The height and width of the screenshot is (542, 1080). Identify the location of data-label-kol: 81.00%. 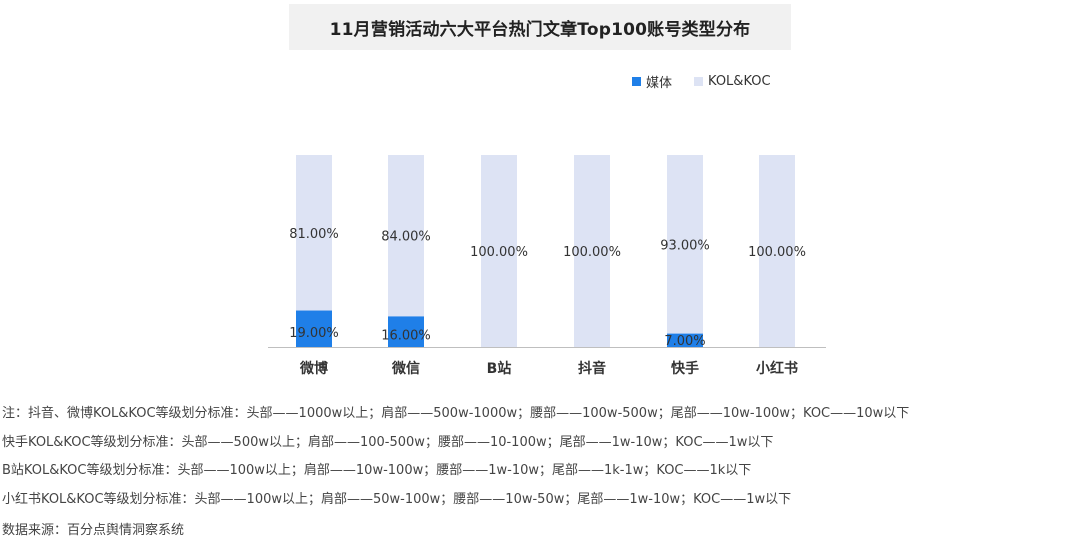
(314, 234).